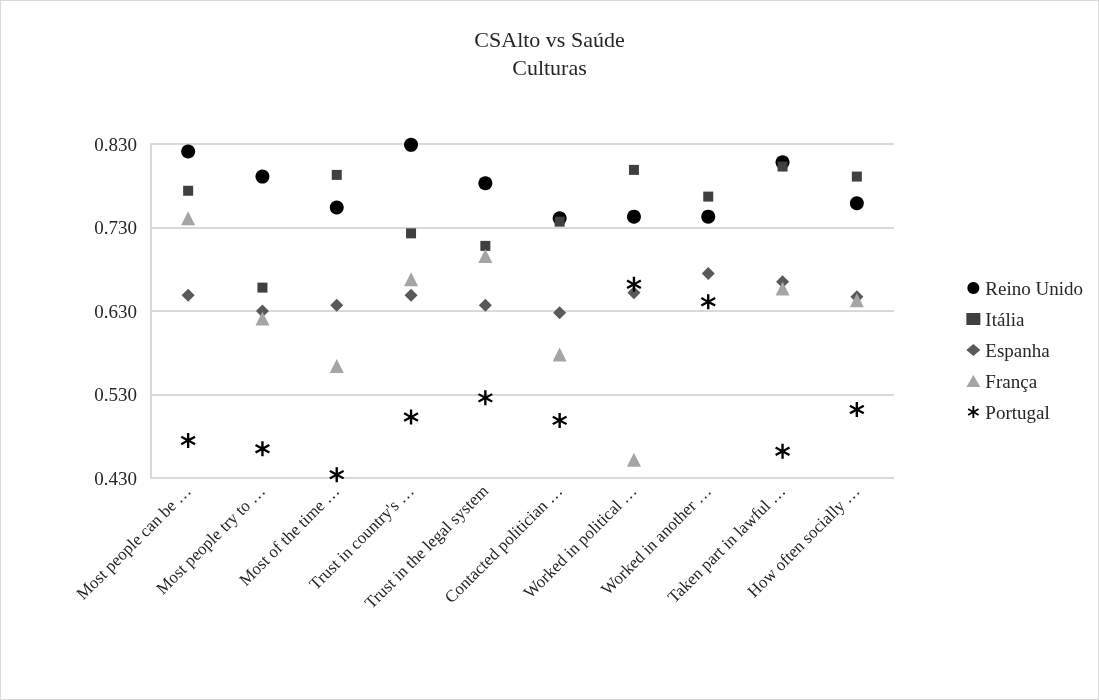 The image size is (1099, 700). Describe the element at coordinates (1017, 412) in the screenshot. I see `legend-label: Portugal` at that location.